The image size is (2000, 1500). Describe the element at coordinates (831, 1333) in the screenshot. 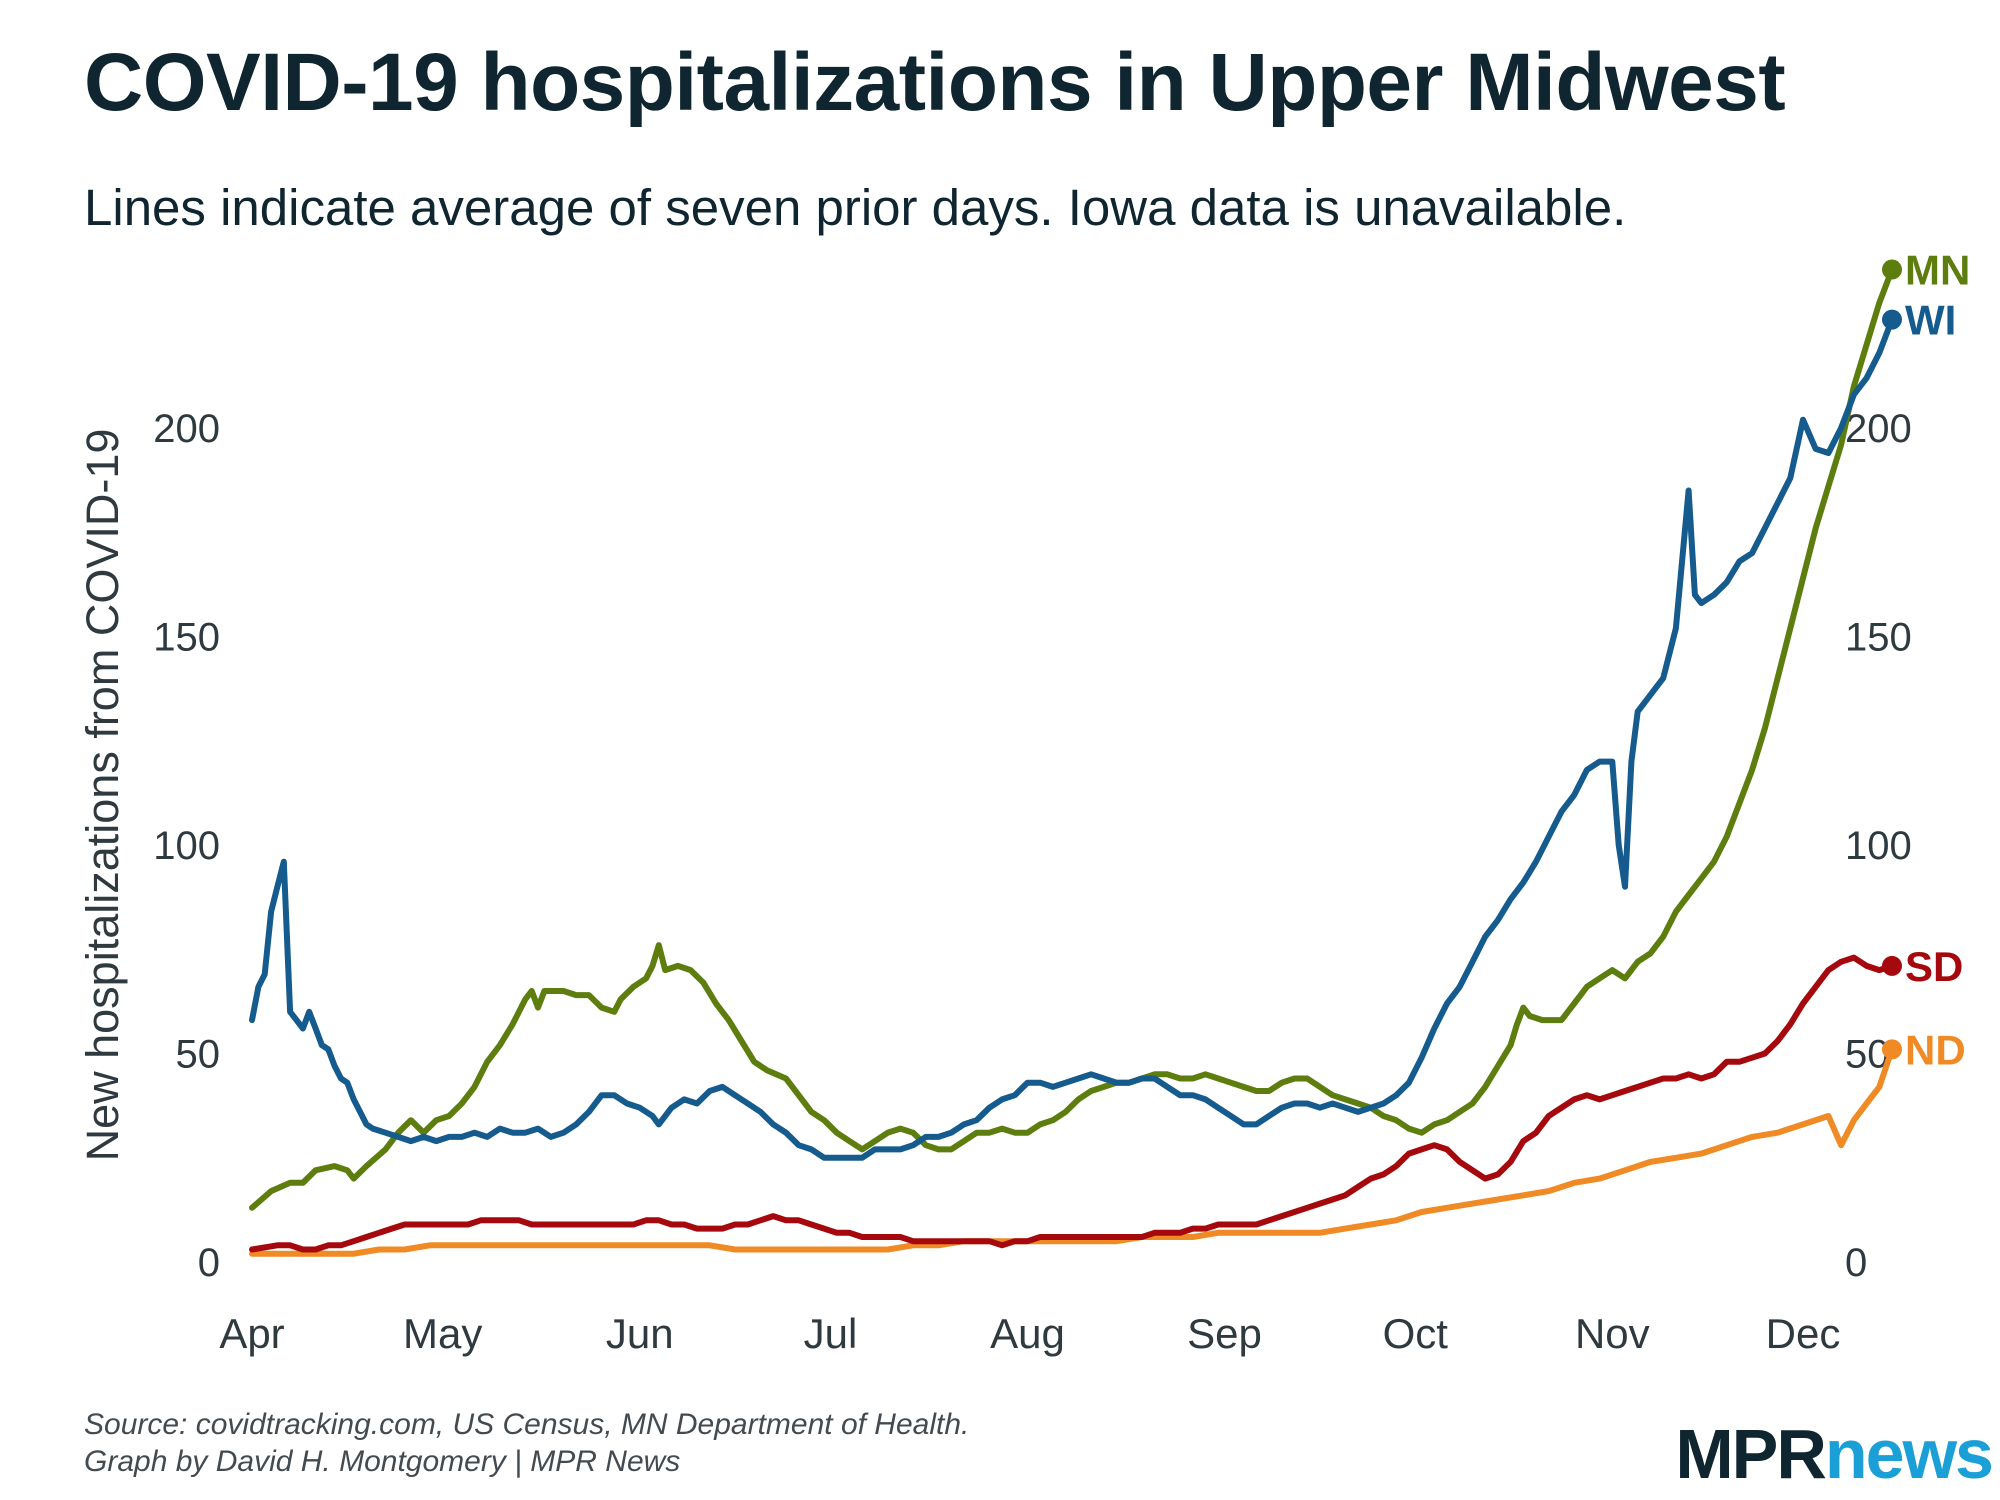

I see `x-tick-label: Jul` at that location.